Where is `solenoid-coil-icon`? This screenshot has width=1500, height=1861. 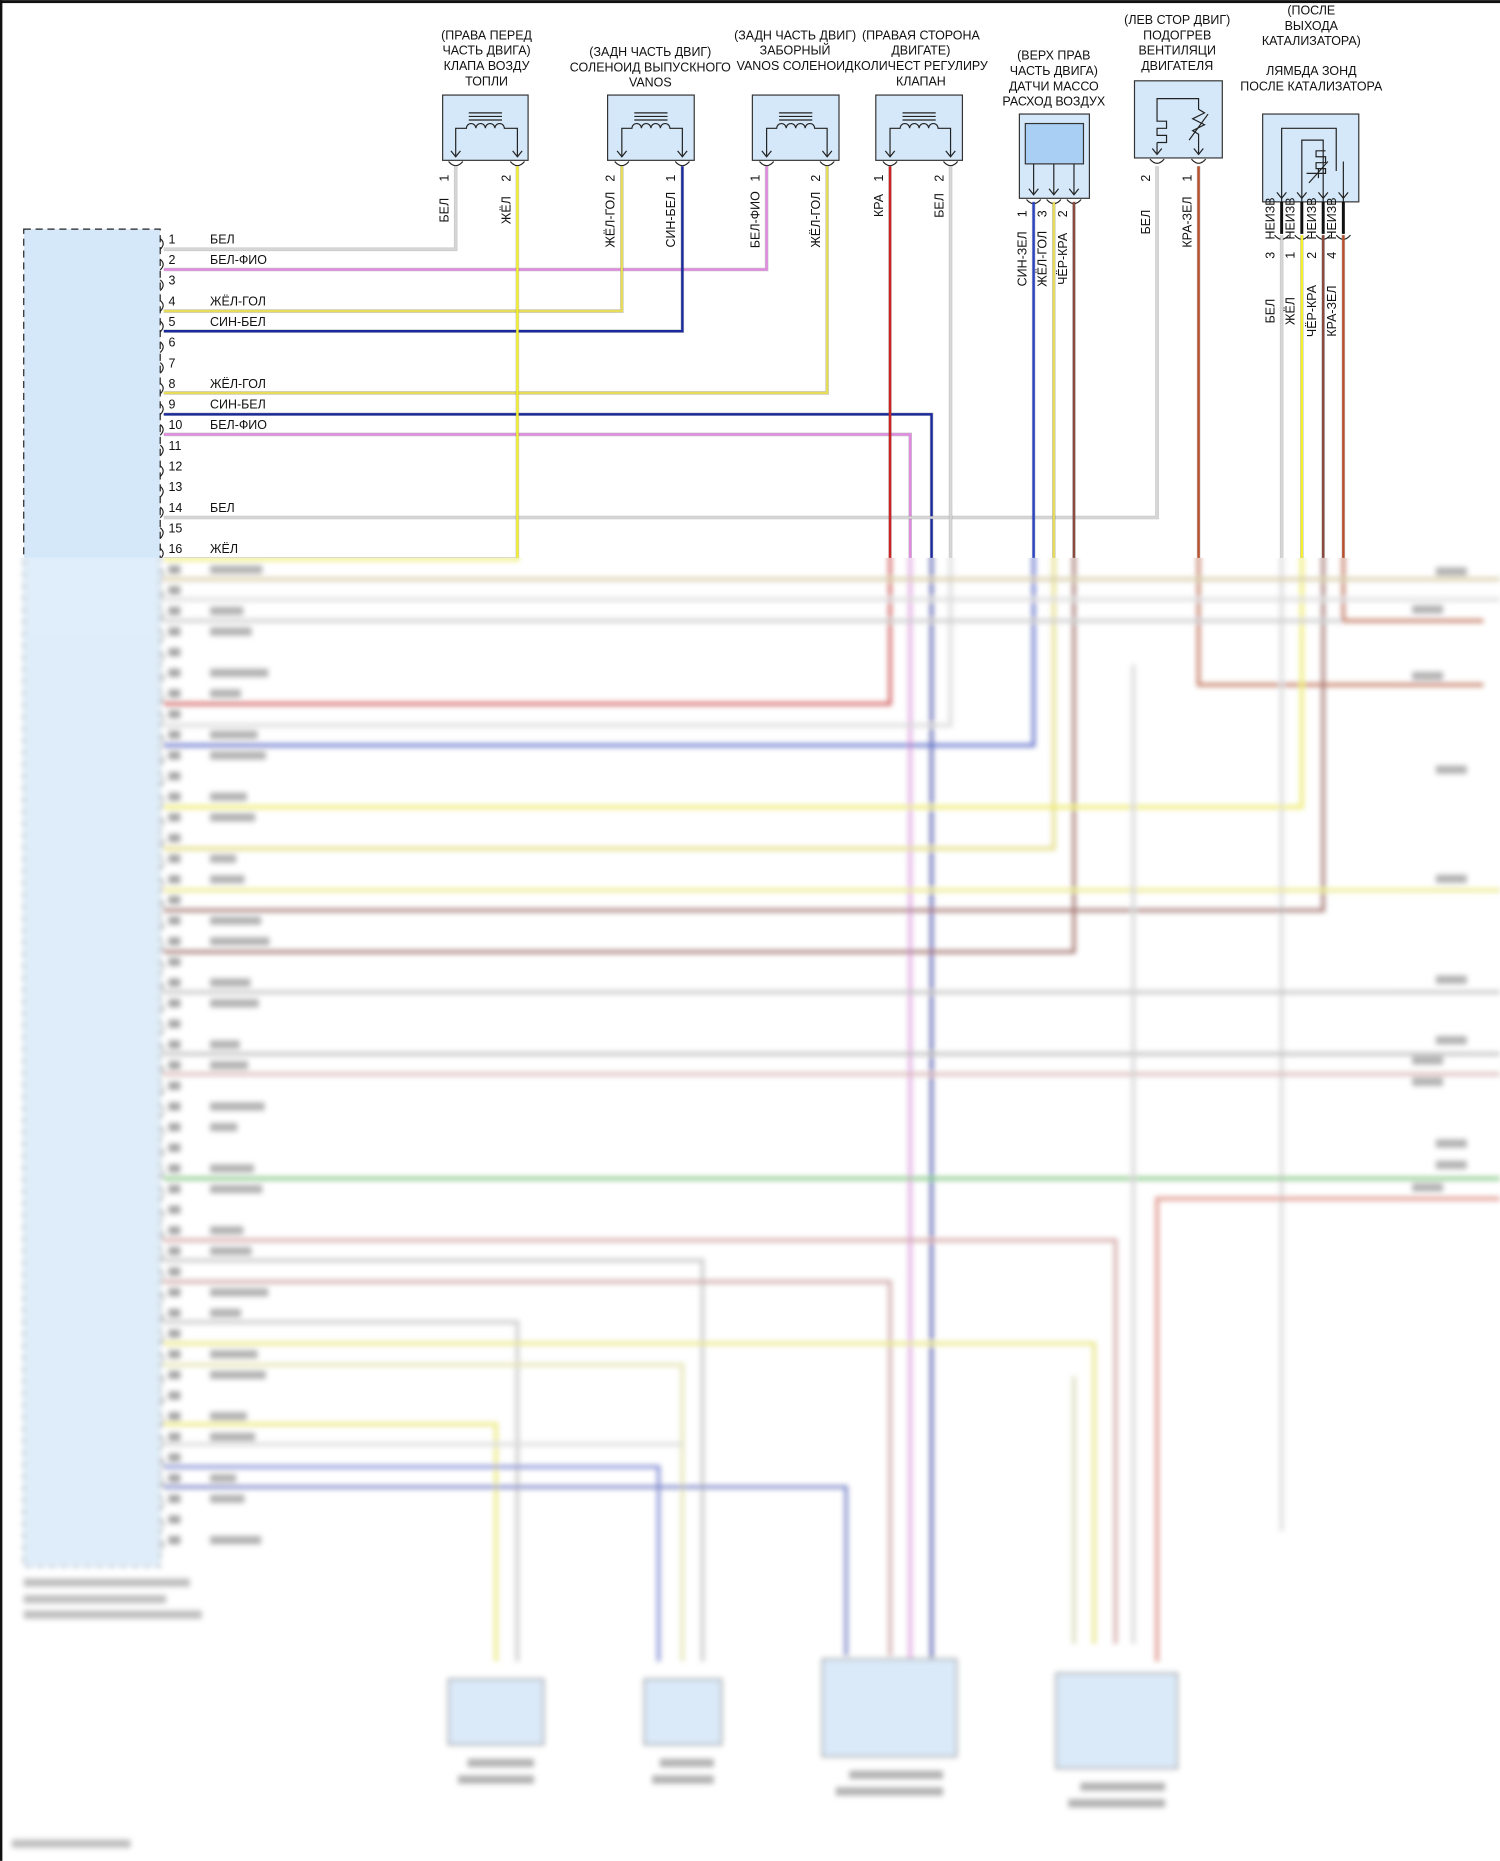
solenoid-coil-icon is located at coordinates (486, 139).